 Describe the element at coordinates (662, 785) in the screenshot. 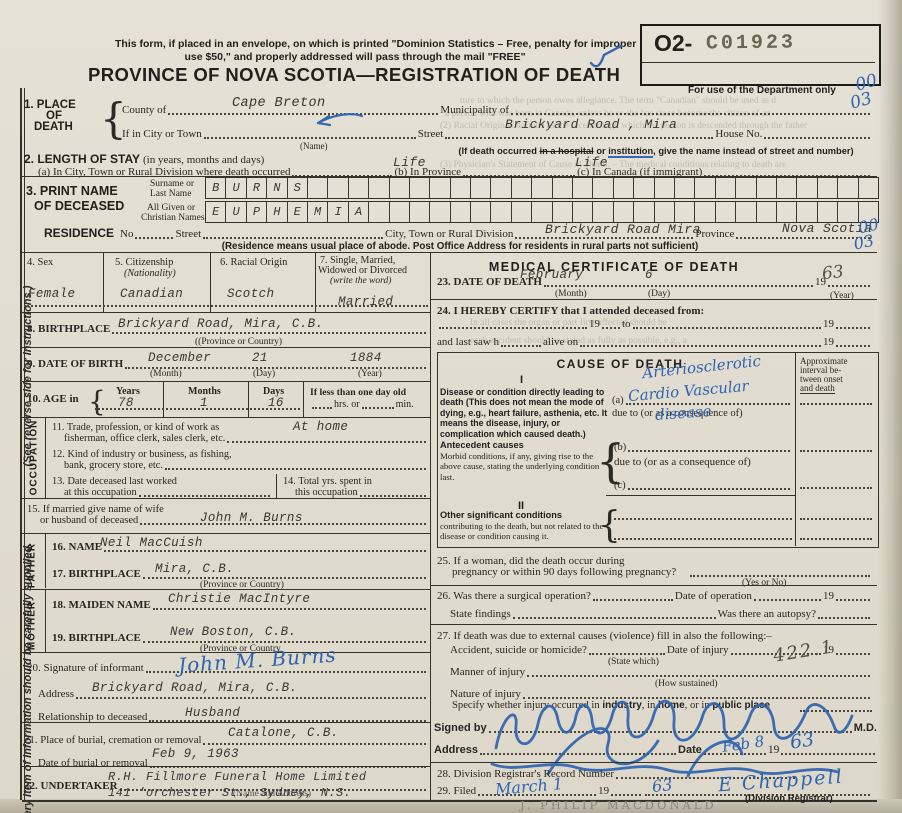

I see `filed-year-value: 63` at that location.